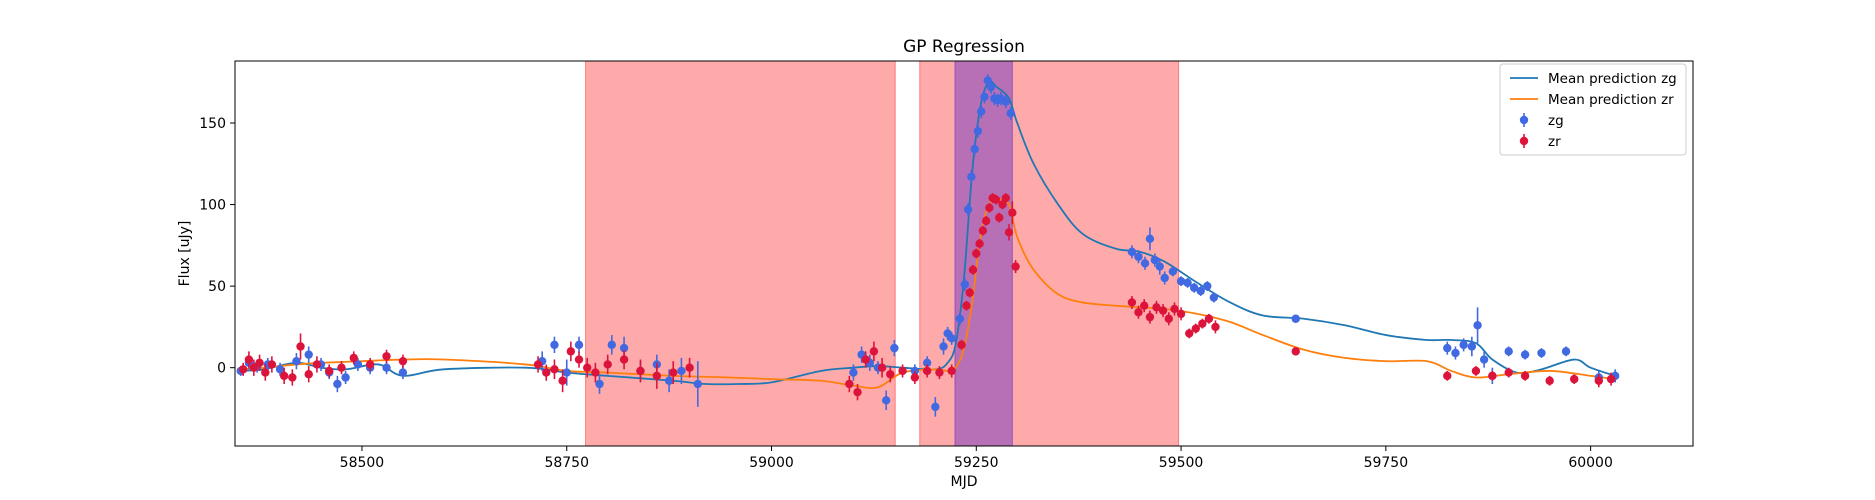  Describe the element at coordinates (185, 254) in the screenshot. I see `y-axis-label: Flux [uJy]` at that location.